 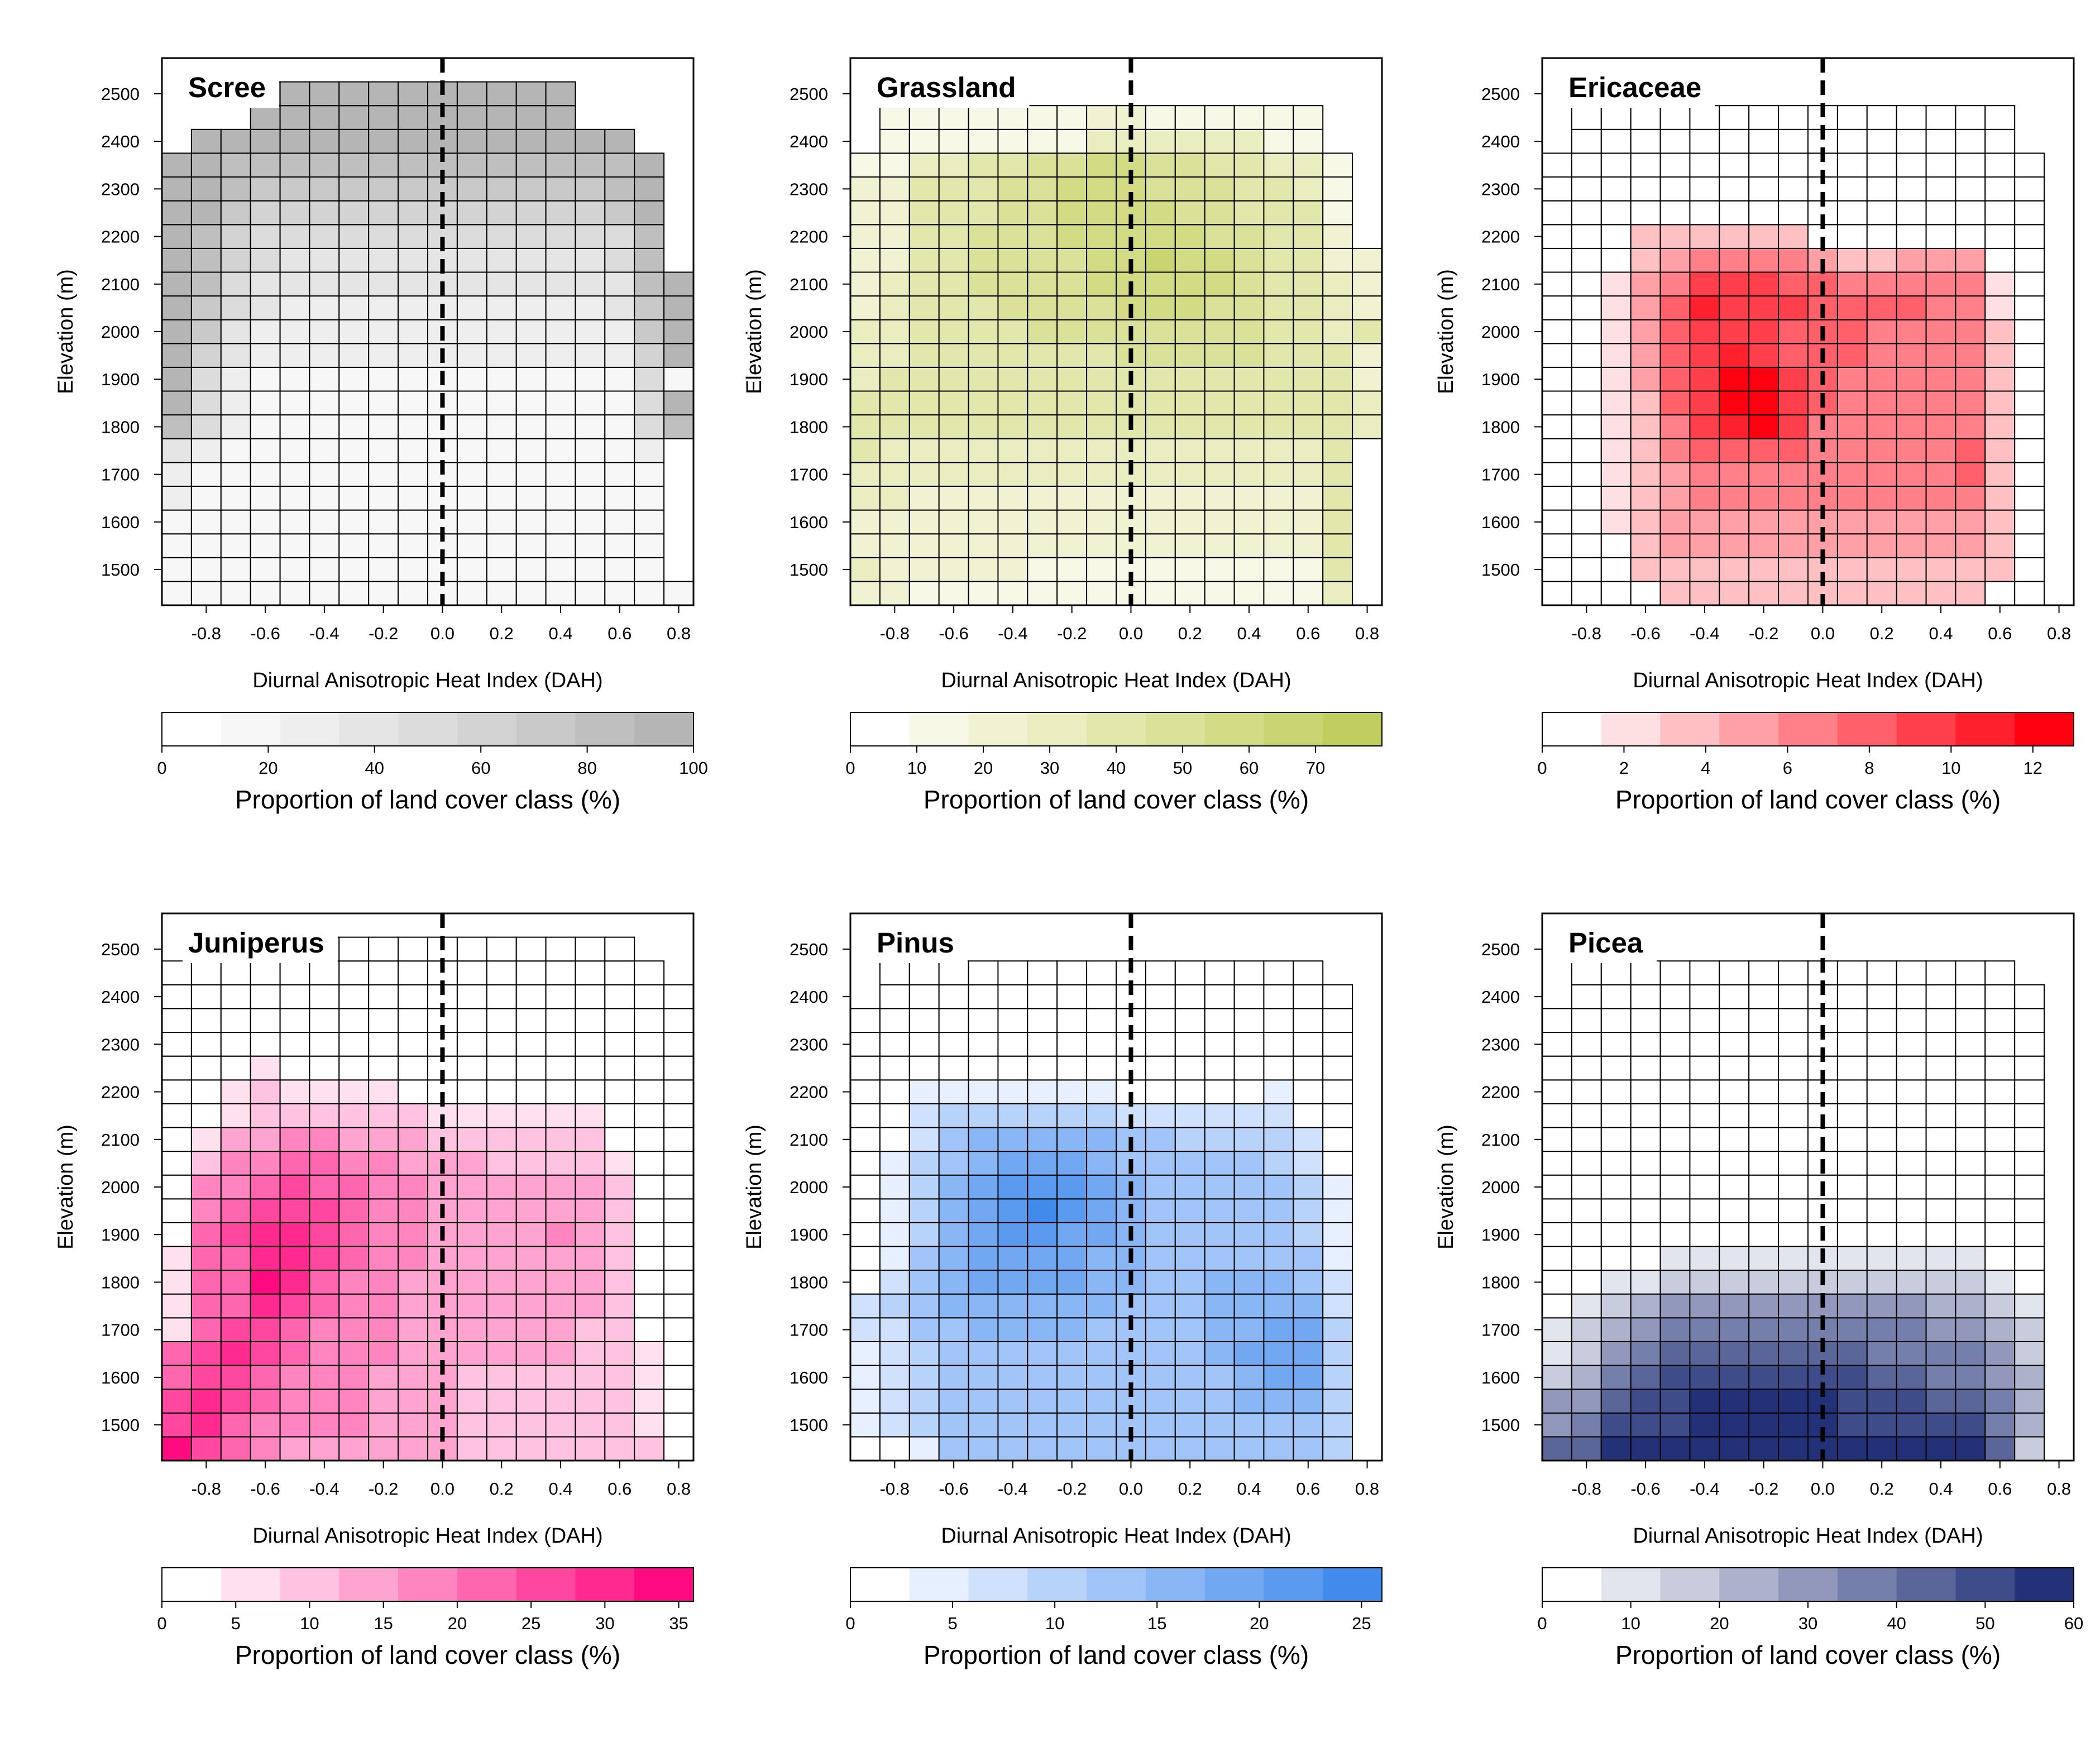 I want to click on y-tick-label: 1900, so click(x=120, y=379).